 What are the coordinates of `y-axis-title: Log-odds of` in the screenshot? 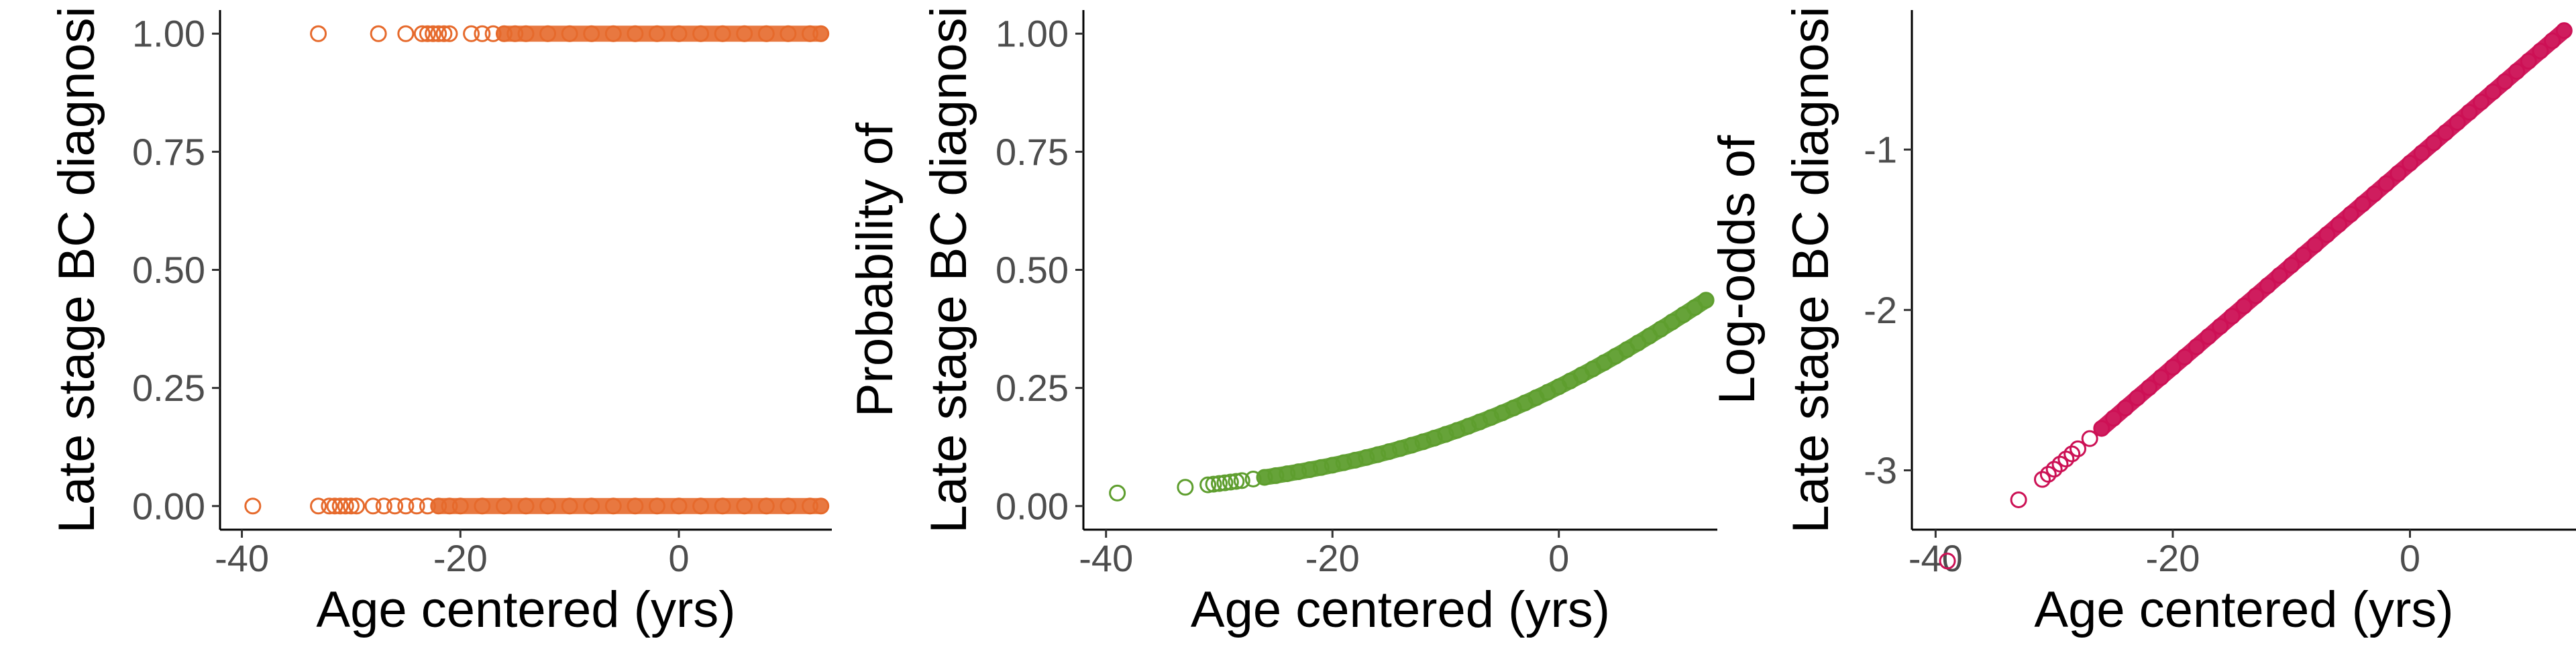 It's located at (1737, 269).